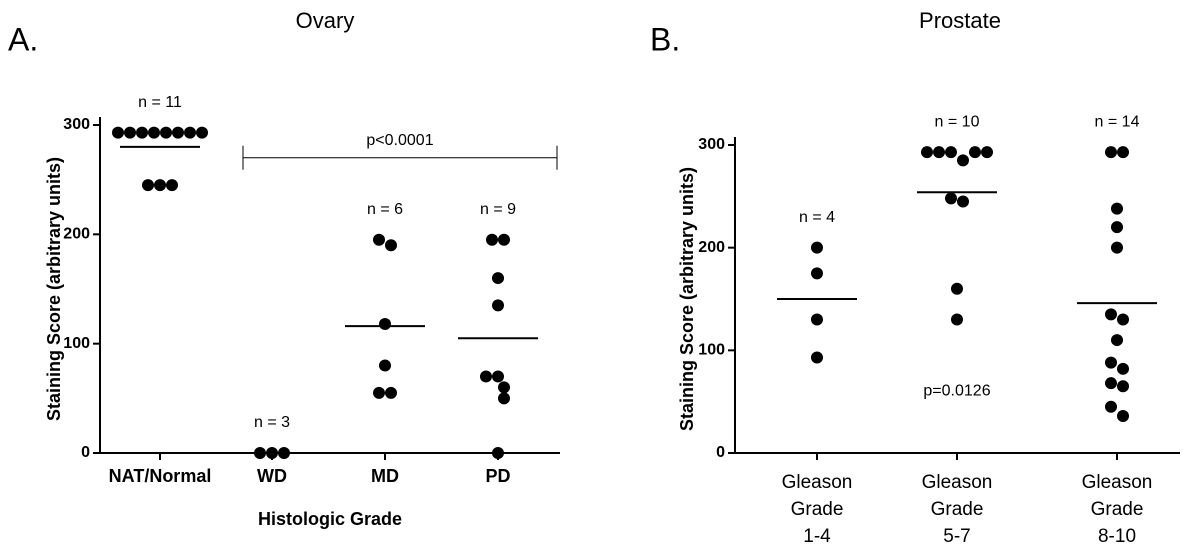 The image size is (1184, 556). What do you see at coordinates (160, 476) in the screenshot?
I see `x-tick-label: NAT/Normal` at bounding box center [160, 476].